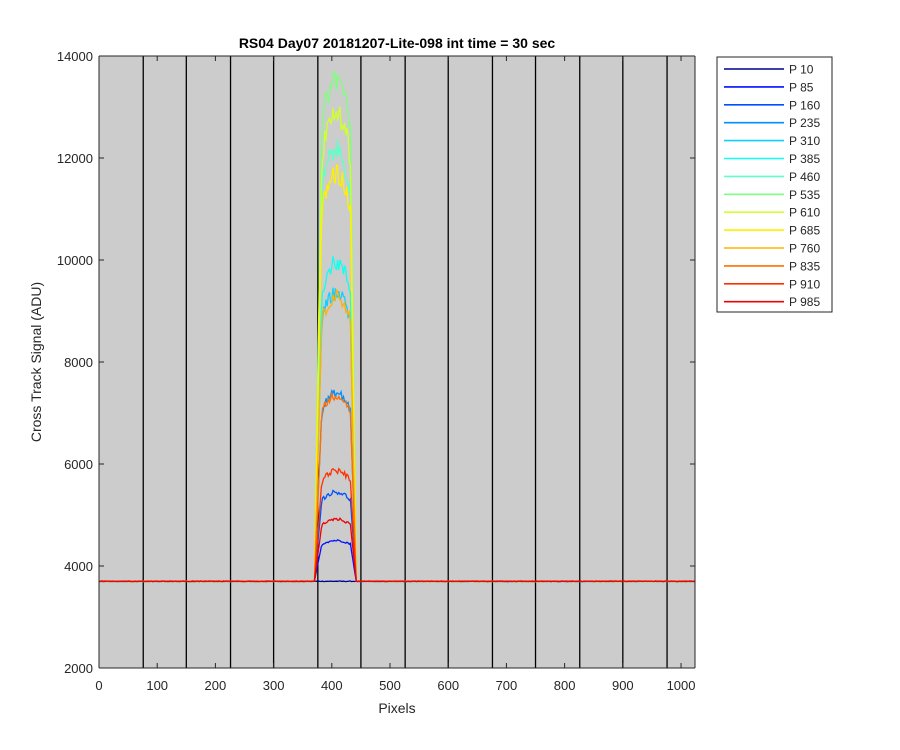 The height and width of the screenshot is (750, 900). What do you see at coordinates (78, 668) in the screenshot?
I see `y-tick-label: 2000` at bounding box center [78, 668].